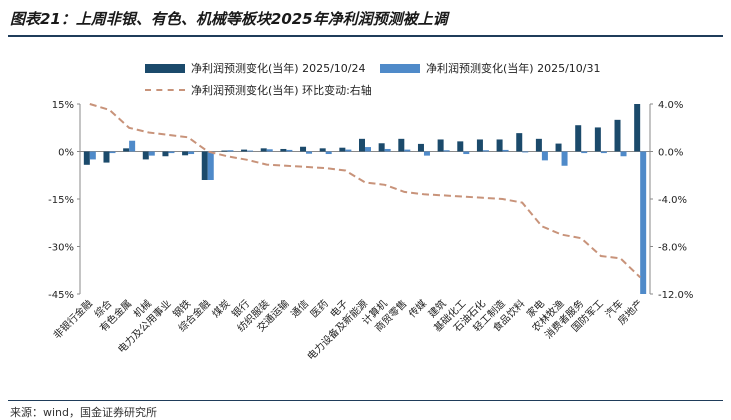  I want to click on category-label: 医药, so click(319, 309).